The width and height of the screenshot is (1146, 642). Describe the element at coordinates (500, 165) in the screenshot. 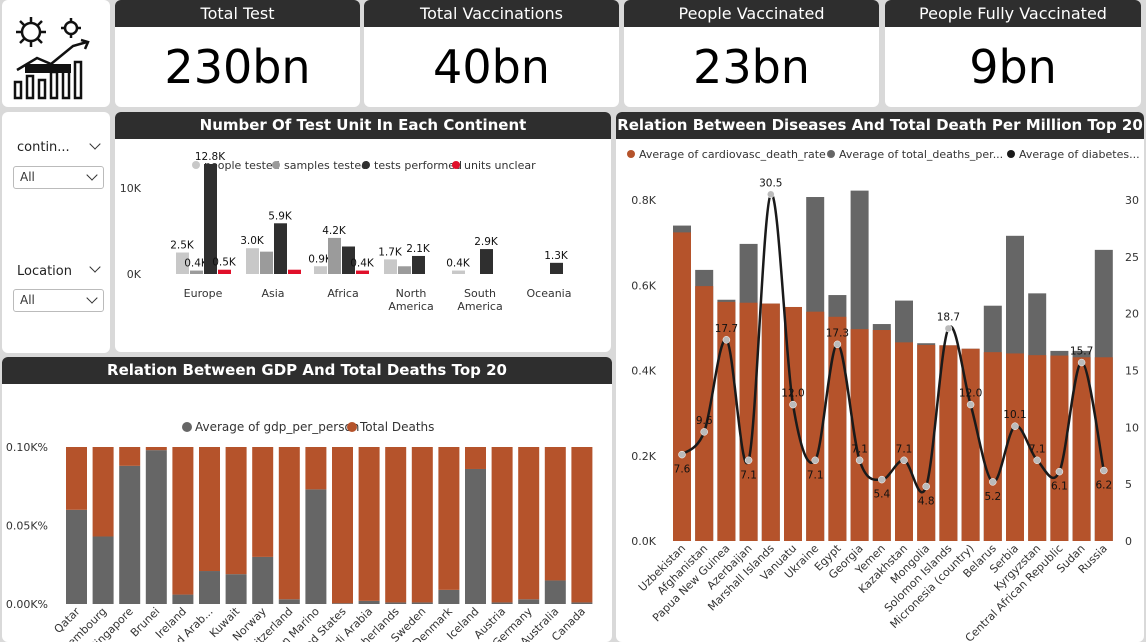

I see `legend-label: units unclear` at that location.